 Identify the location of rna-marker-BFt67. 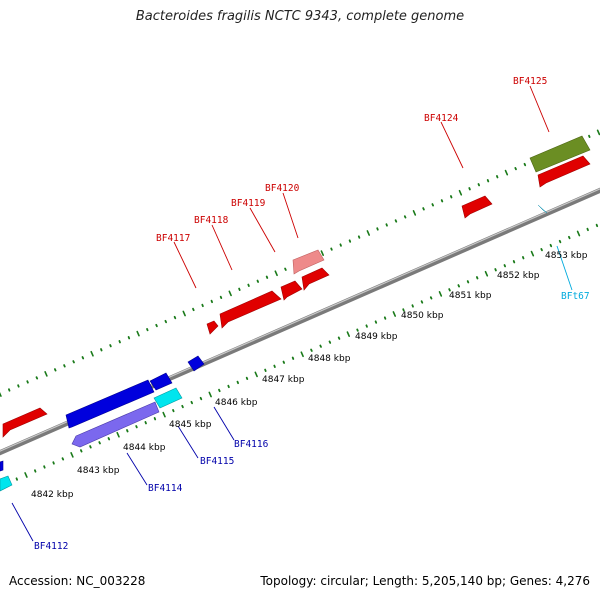
(542, 209).